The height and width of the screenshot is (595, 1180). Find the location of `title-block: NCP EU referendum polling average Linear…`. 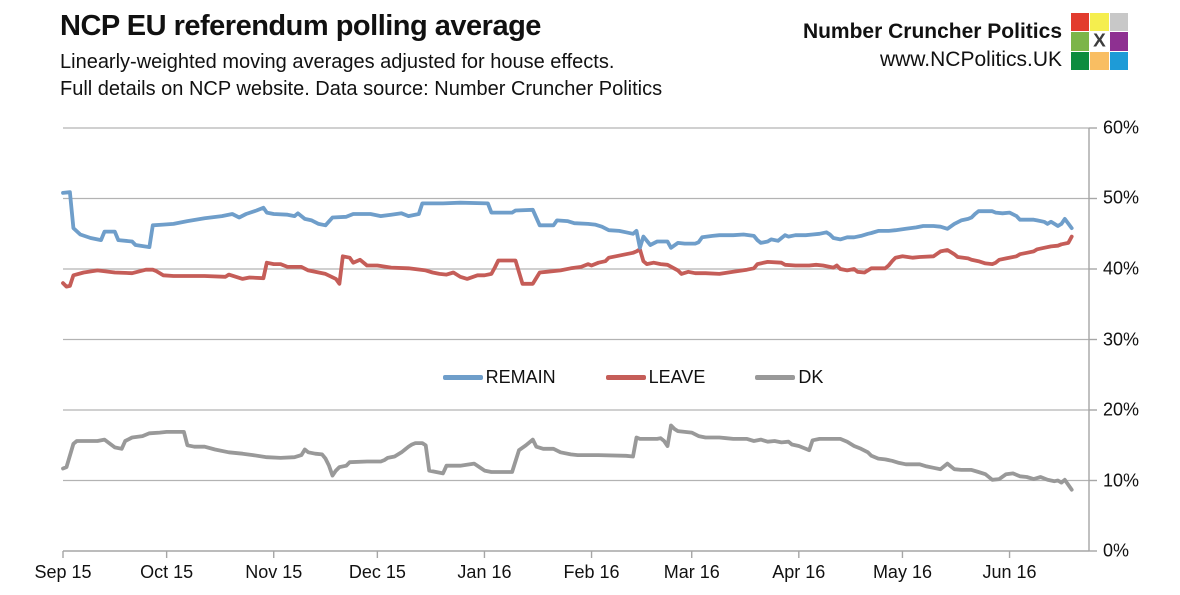

title-block: NCP EU referendum polling average Linear… is located at coordinates (361, 56).